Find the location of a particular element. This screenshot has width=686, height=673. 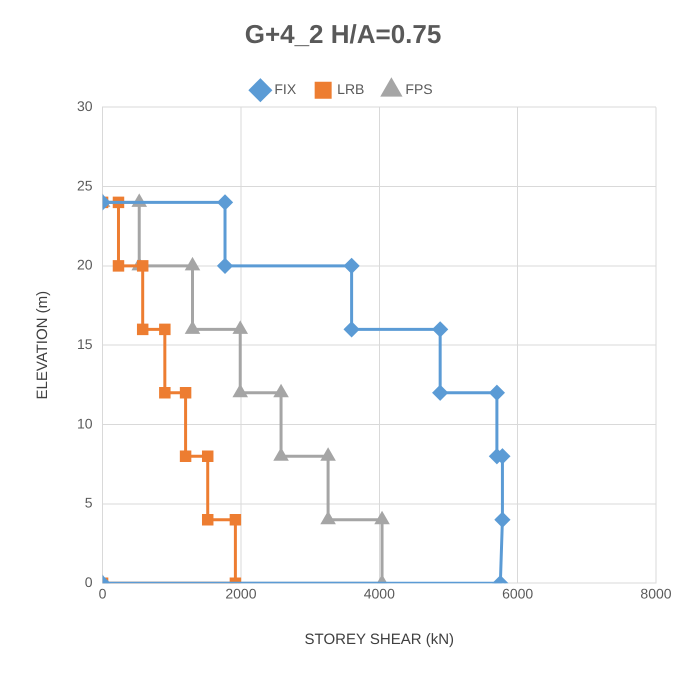

y-axis-title: ELEVATION (m) is located at coordinates (43, 345).